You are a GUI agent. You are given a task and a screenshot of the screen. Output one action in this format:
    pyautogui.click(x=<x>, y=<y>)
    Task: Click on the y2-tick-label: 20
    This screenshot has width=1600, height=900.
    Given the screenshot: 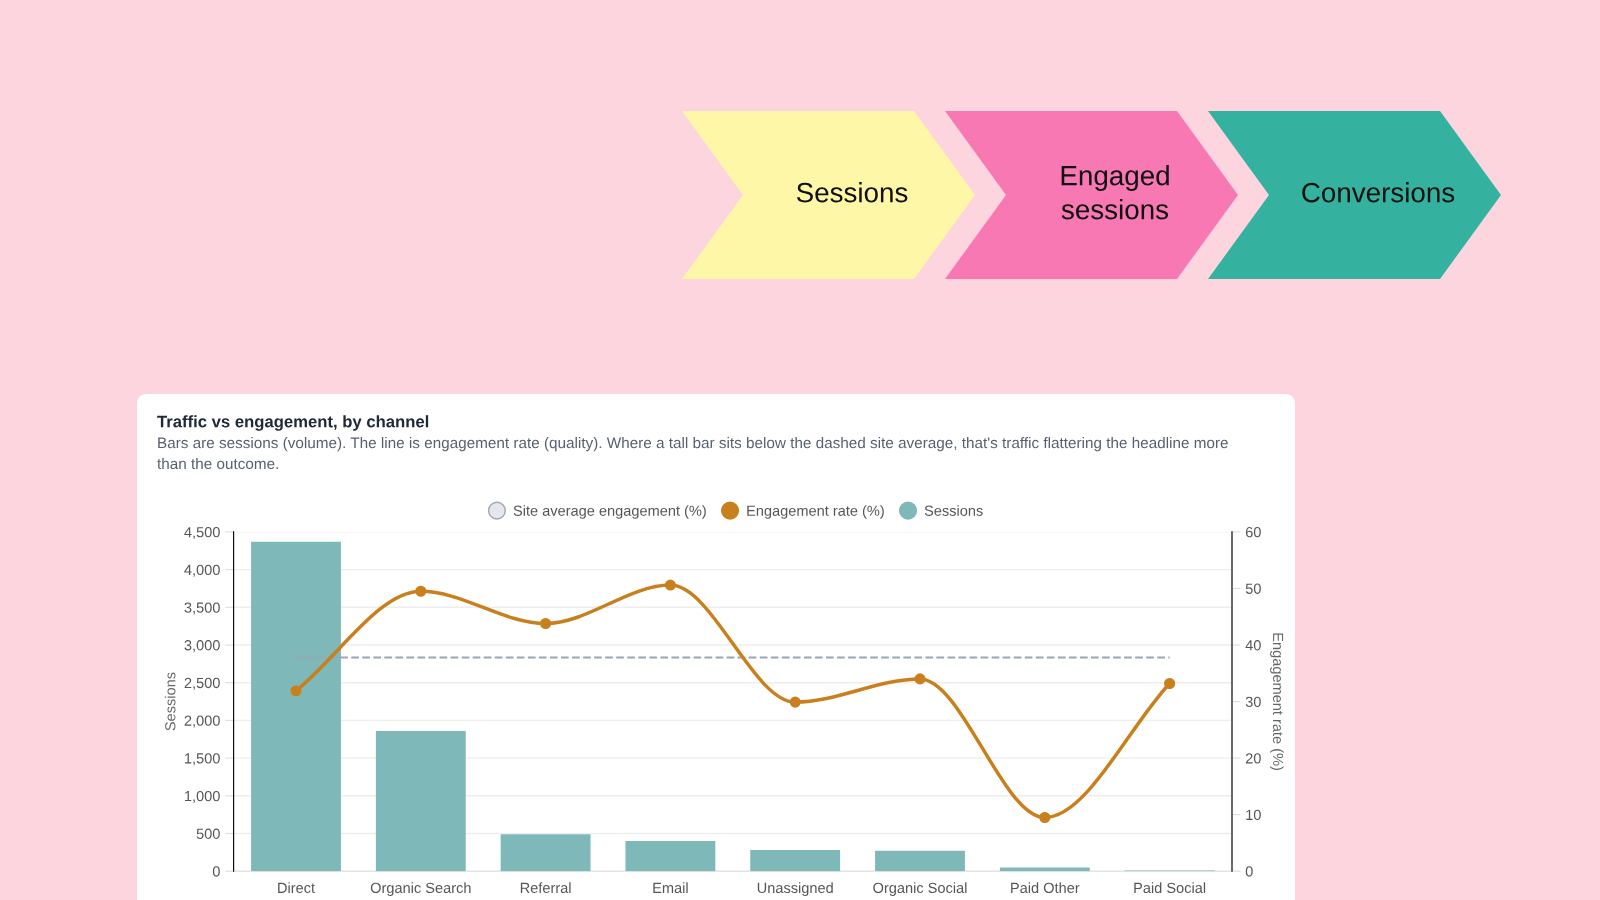 What is the action you would take?
    pyautogui.click(x=1253, y=758)
    